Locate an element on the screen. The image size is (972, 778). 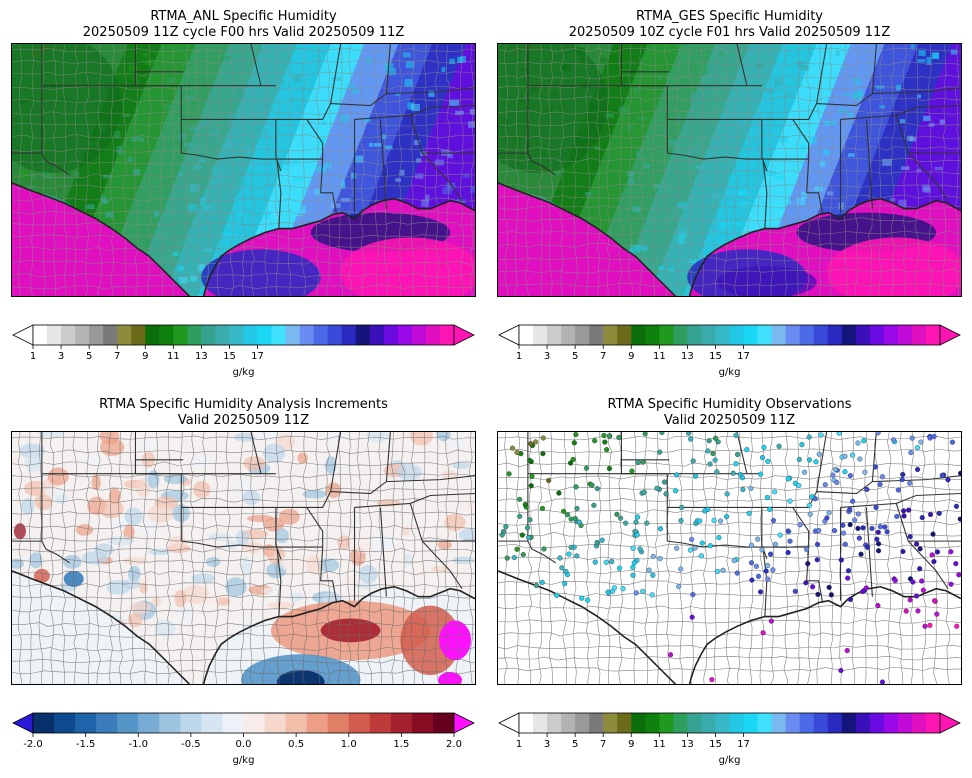
colorbar-tick-label: 13 is located at coordinates (687, 744).